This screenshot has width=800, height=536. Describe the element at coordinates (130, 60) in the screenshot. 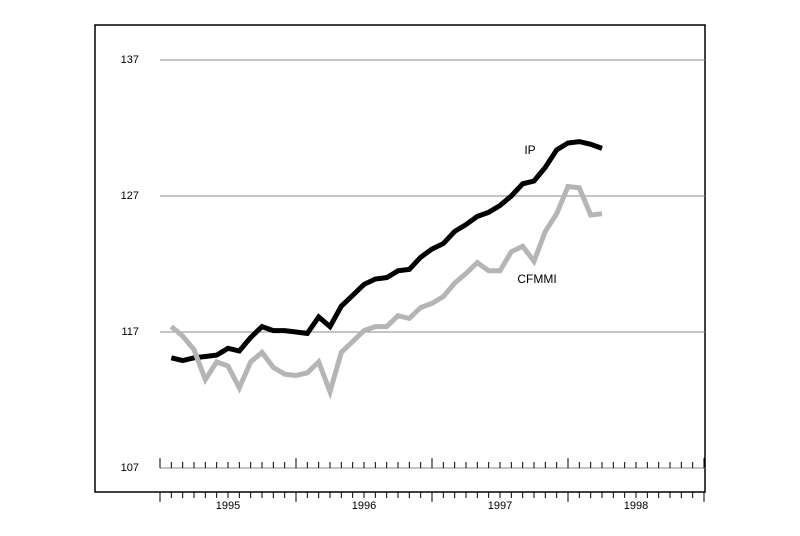

I see `y-tick-label: 137` at that location.